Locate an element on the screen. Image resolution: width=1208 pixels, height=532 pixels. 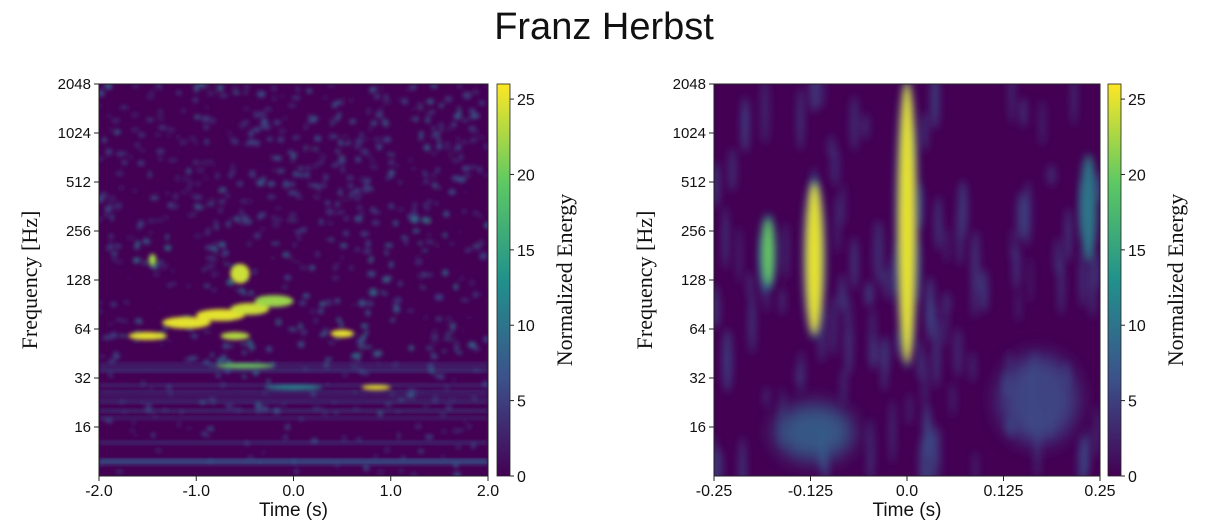
x-tick-label: 2.0 is located at coordinates (488, 491).